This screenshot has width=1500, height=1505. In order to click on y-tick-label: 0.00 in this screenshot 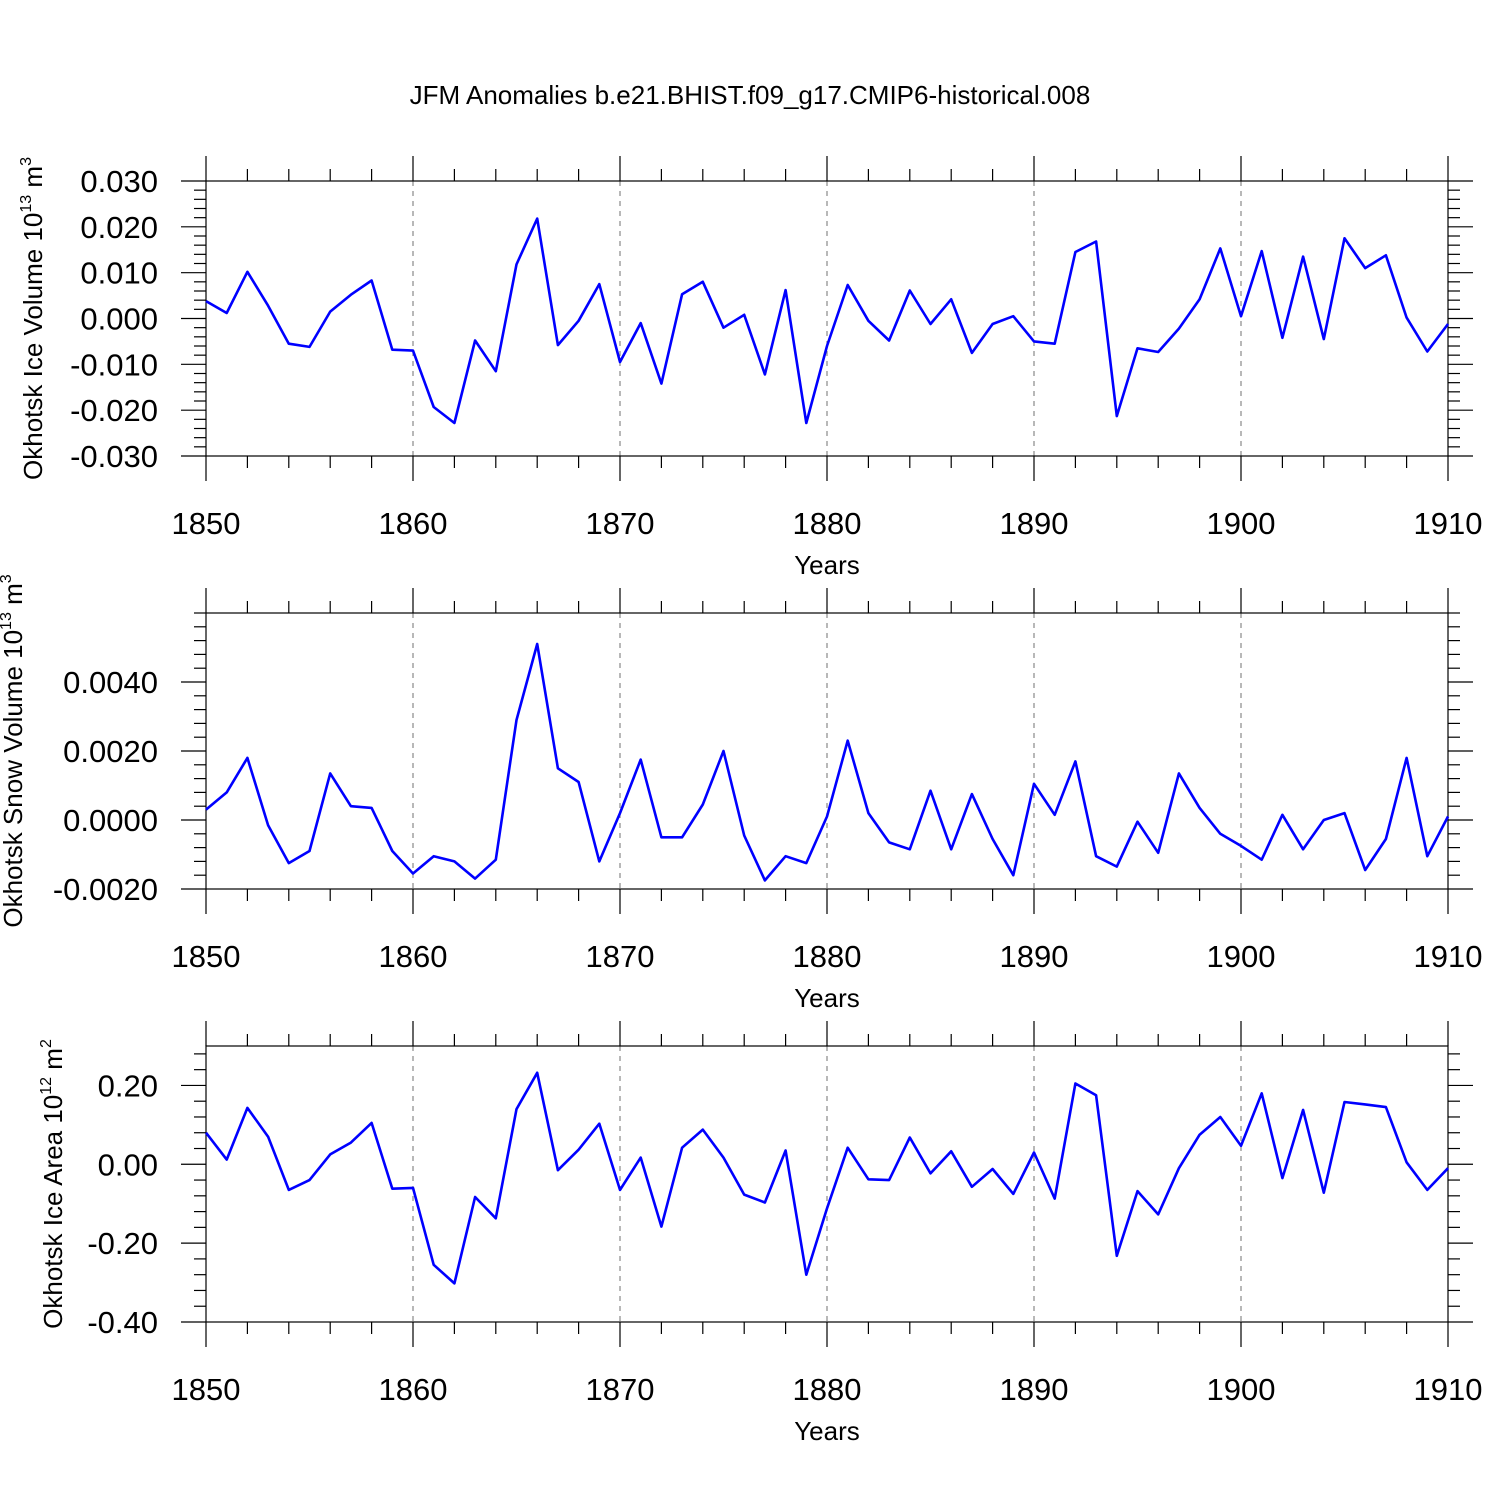, I will do `click(128, 1164)`.